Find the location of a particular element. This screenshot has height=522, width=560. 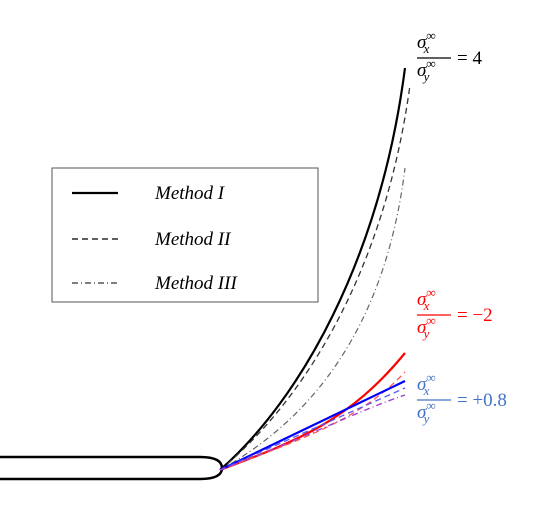

ratio-value: = −2 is located at coordinates (475, 315).